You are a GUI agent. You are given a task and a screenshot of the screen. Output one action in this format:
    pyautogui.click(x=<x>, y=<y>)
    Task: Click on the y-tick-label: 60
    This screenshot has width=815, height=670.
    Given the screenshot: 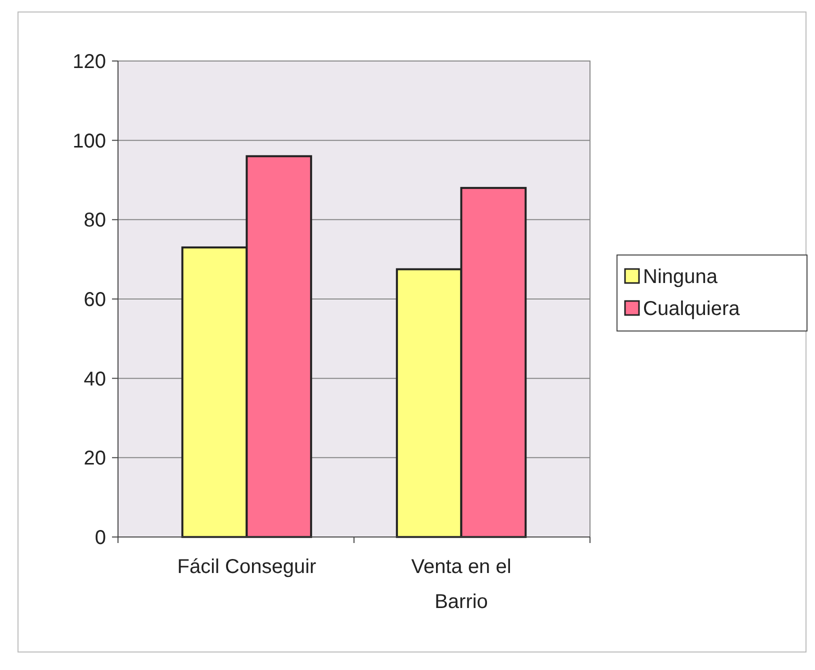 What is the action you would take?
    pyautogui.click(x=95, y=300)
    